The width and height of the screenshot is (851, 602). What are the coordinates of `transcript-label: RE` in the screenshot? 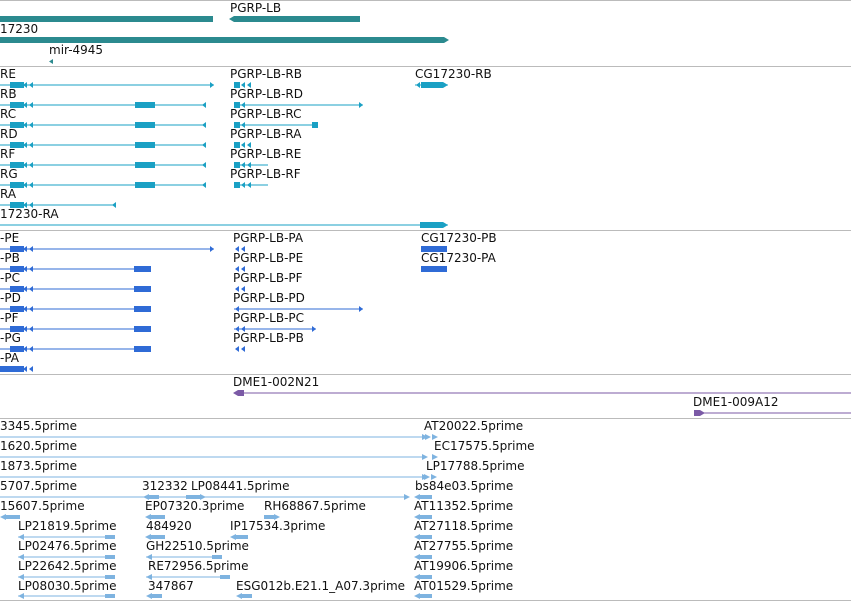 It's located at (8, 74).